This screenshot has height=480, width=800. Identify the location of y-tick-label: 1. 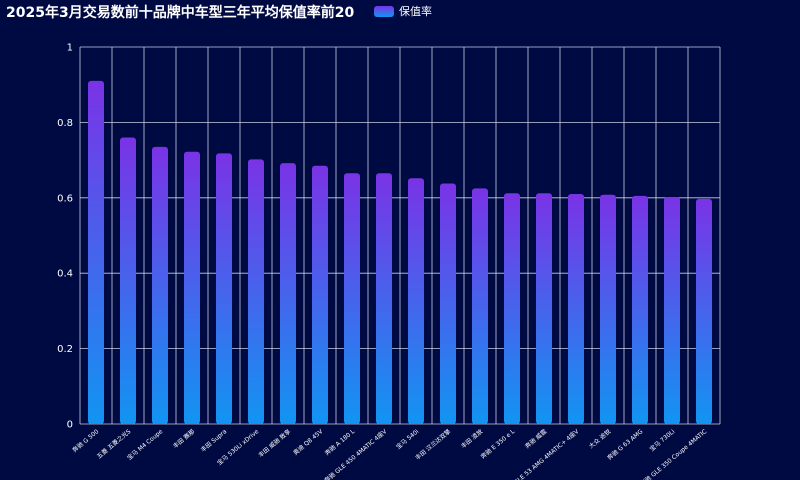
(70, 48).